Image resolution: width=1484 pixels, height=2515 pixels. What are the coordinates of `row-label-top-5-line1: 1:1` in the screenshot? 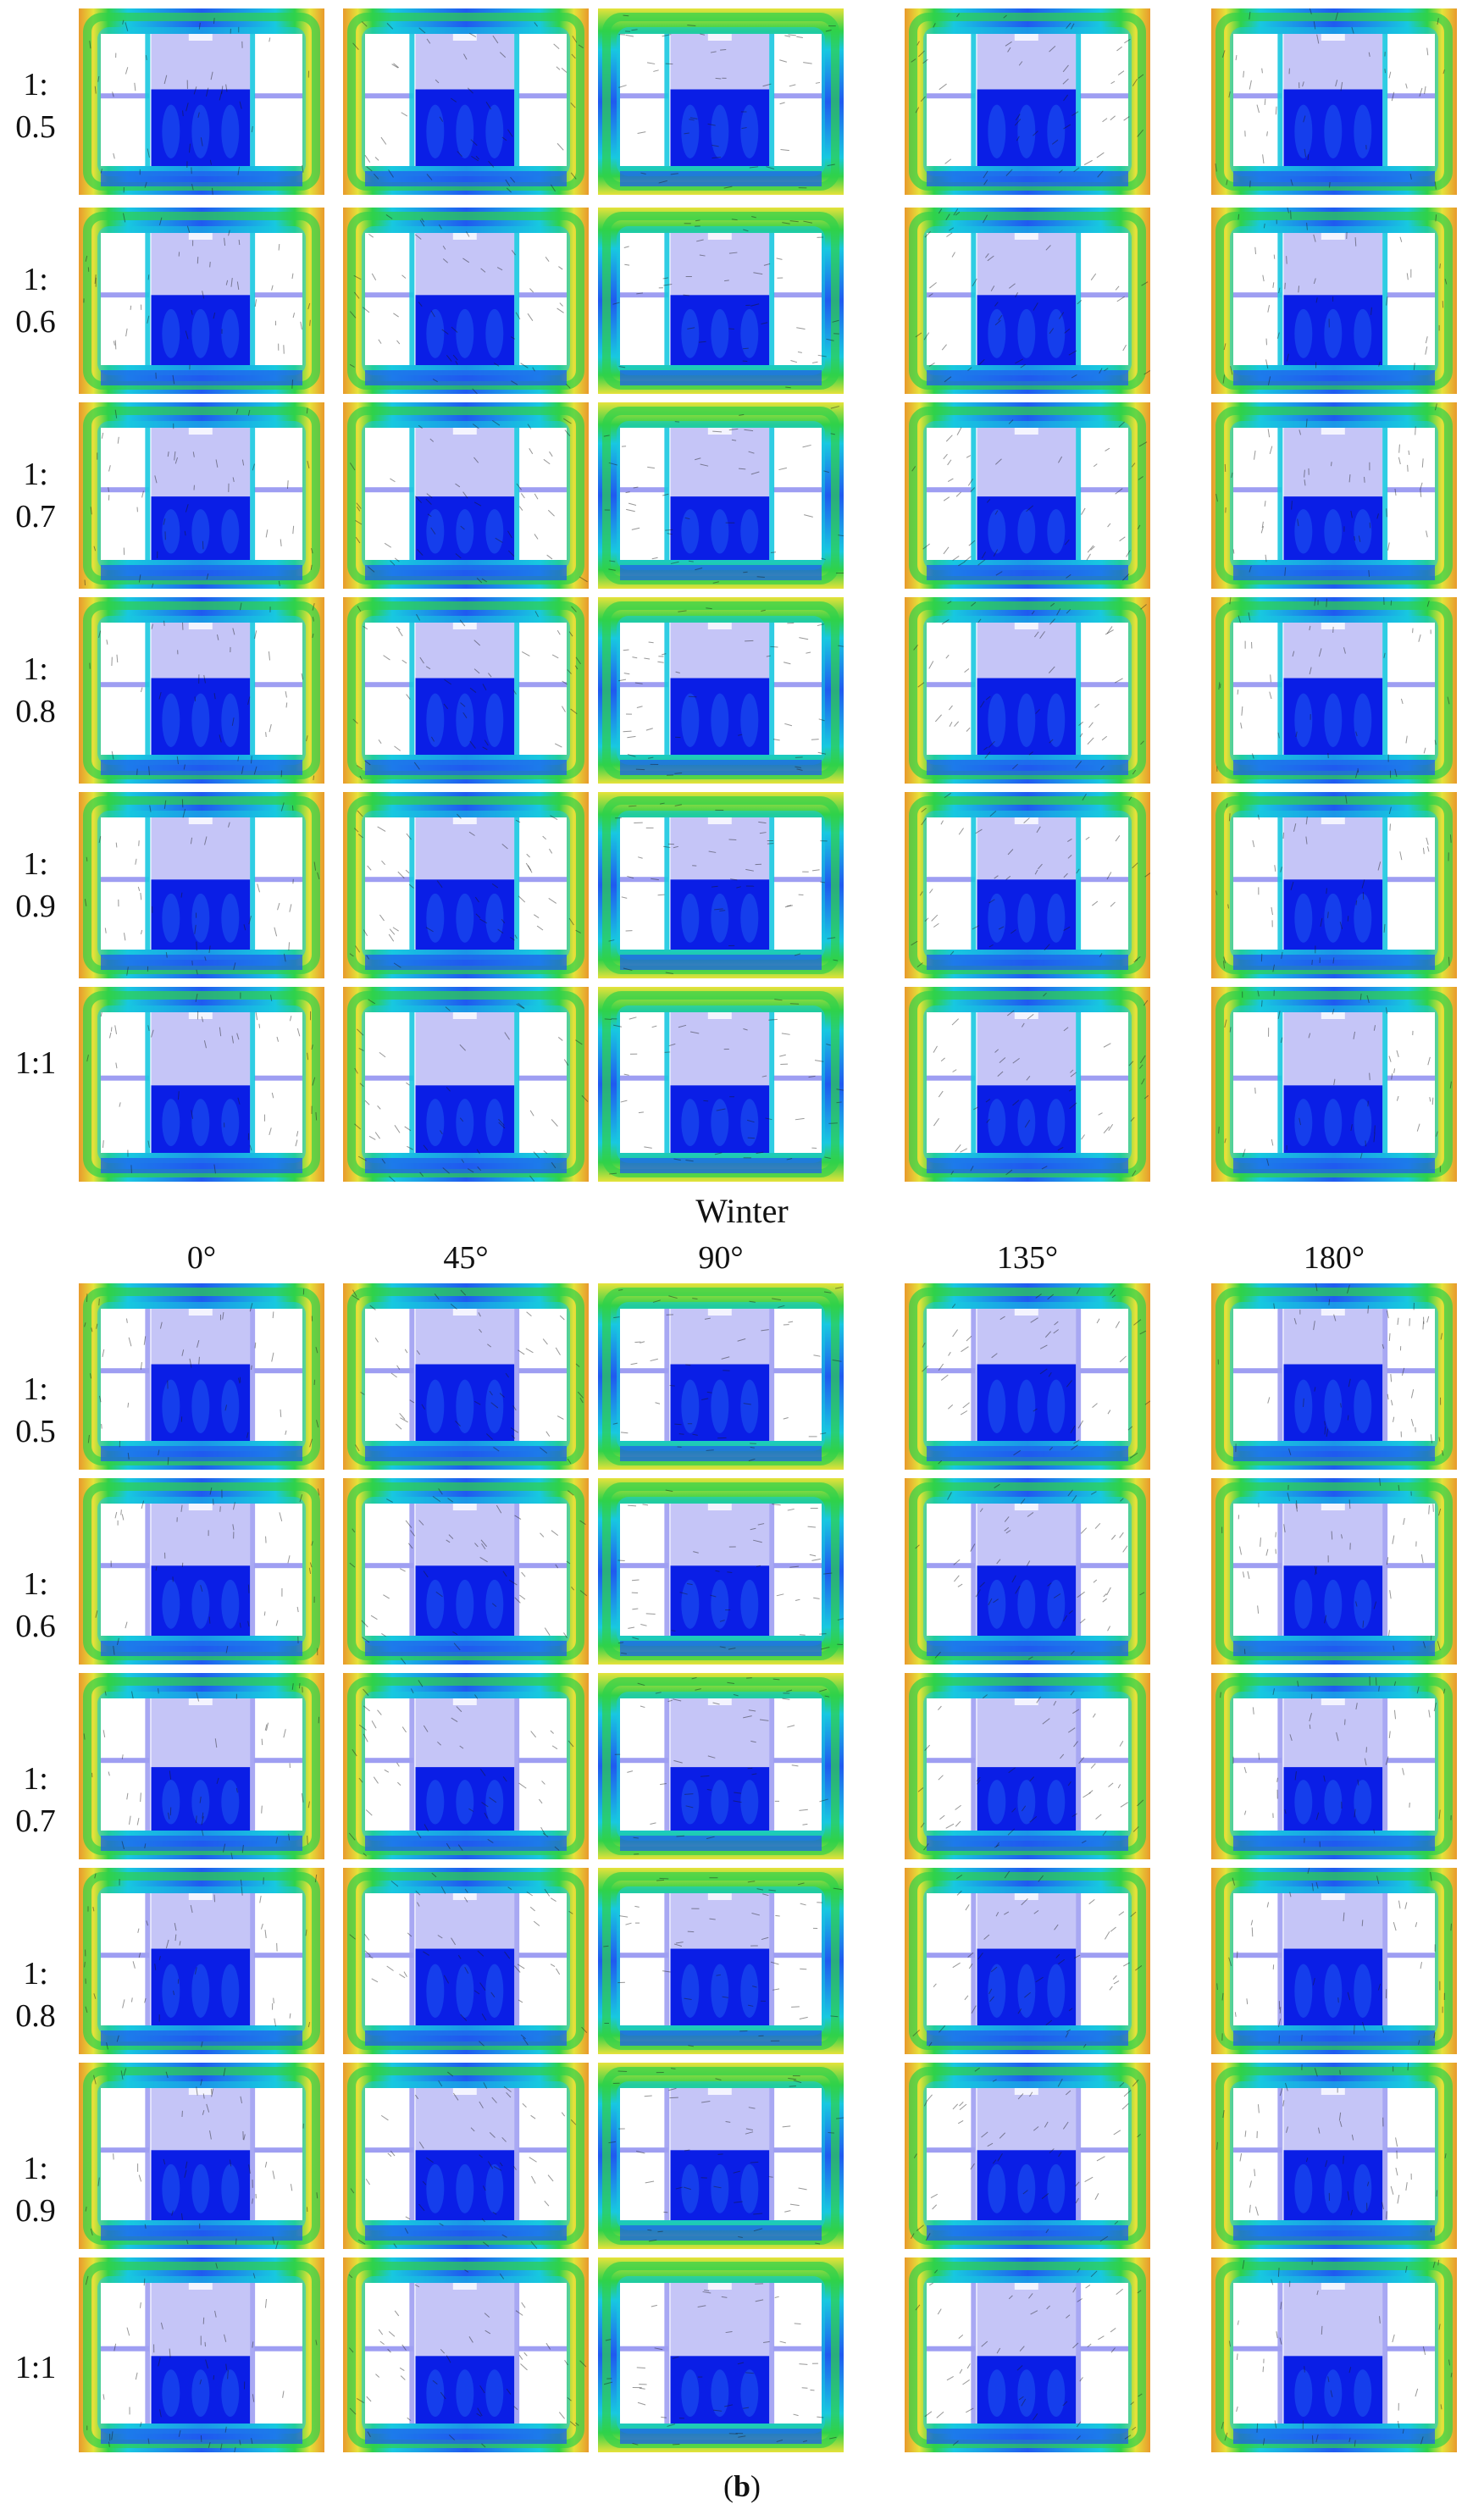 It's located at (35, 1063).